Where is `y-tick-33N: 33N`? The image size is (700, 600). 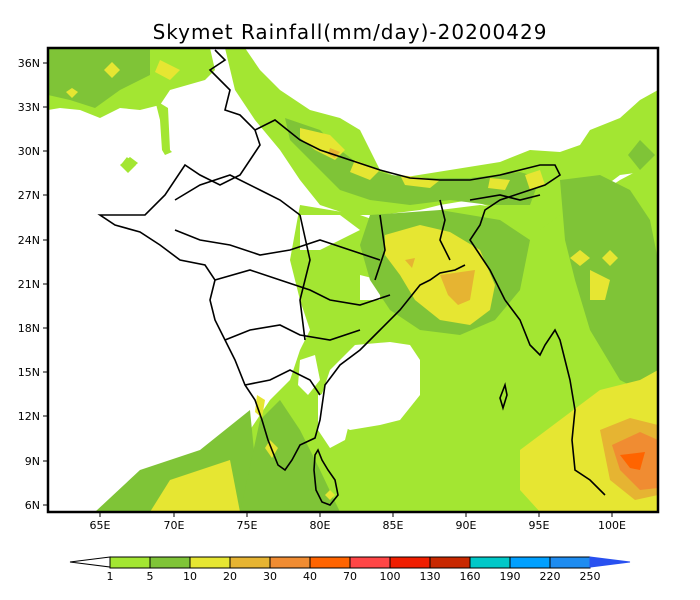 y-tick-33N: 33N is located at coordinates (33, 107).